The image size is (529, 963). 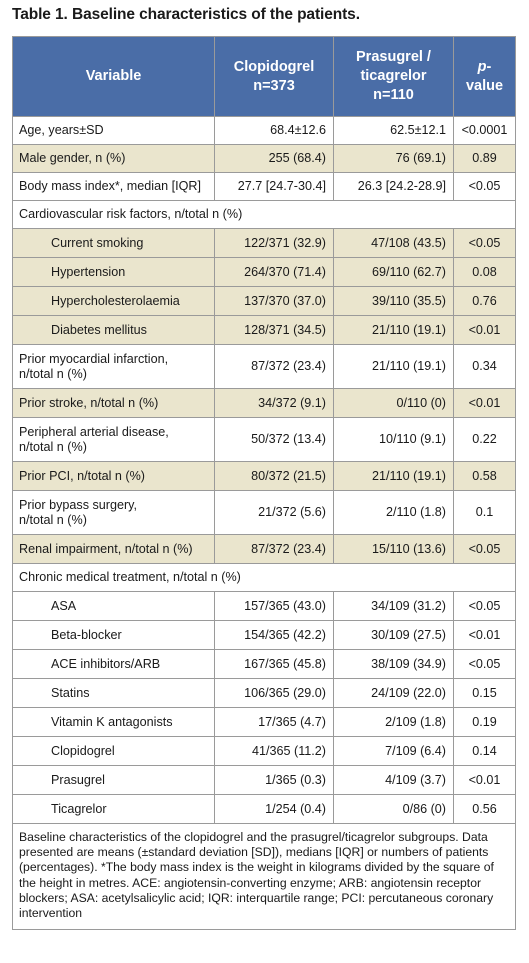 What do you see at coordinates (113, 751) in the screenshot?
I see `row-label: Clopidogrel` at bounding box center [113, 751].